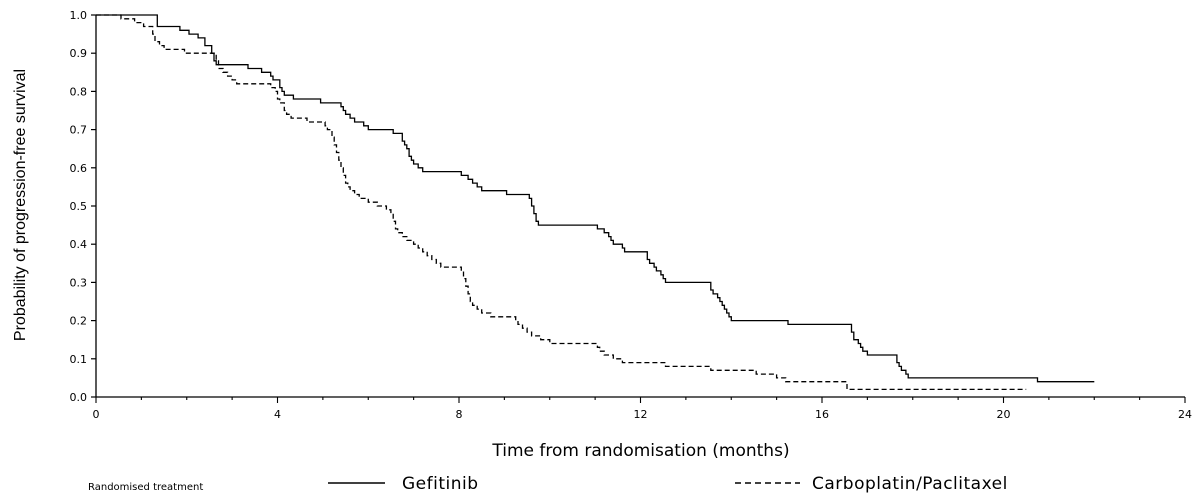  I want to click on legend-title: Randomised treatment, so click(145, 487).